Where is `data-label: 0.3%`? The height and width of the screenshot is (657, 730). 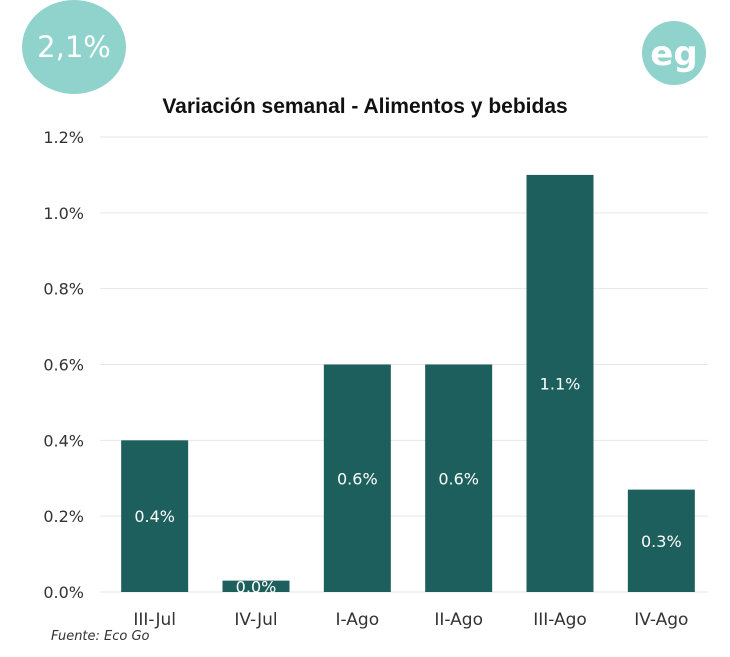
data-label: 0.3% is located at coordinates (661, 541).